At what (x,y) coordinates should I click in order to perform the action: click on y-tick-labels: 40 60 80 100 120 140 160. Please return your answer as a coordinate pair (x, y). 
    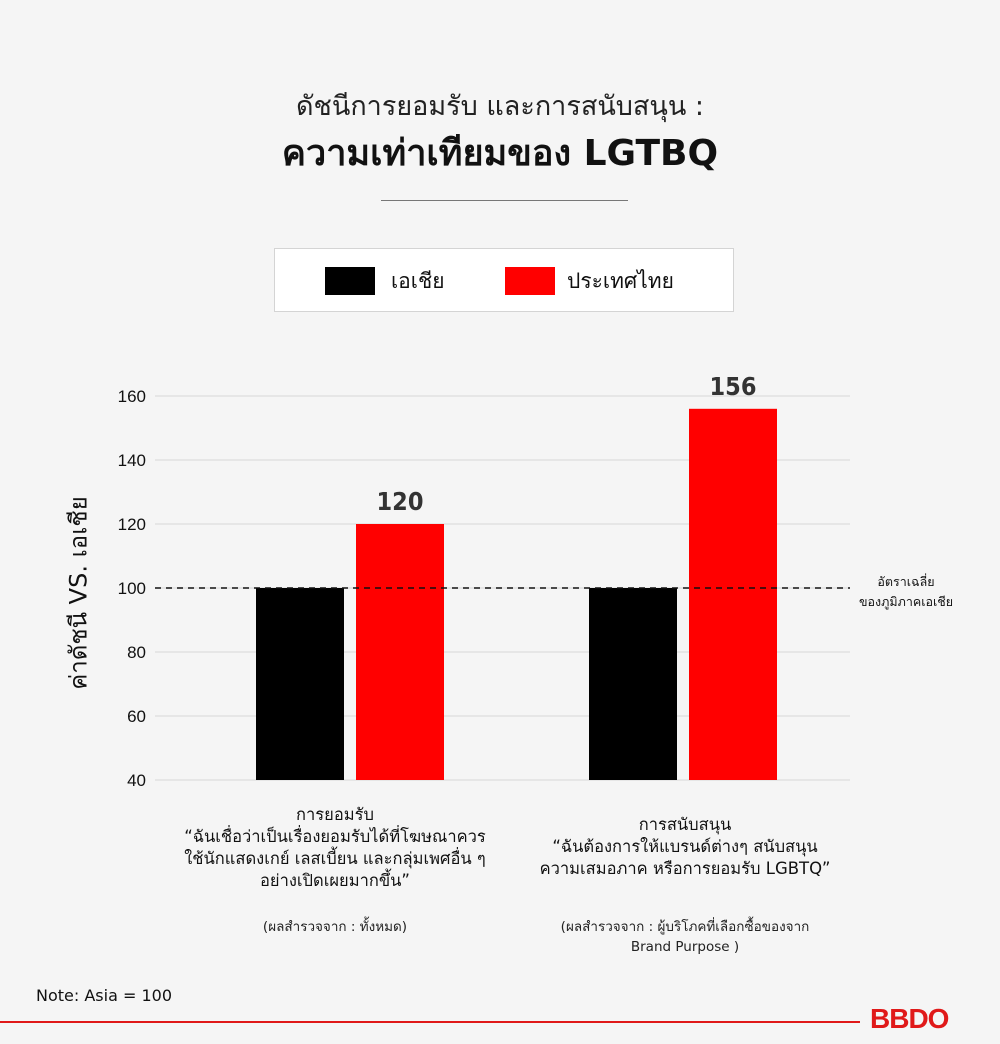
    Looking at the image, I should click on (132, 588).